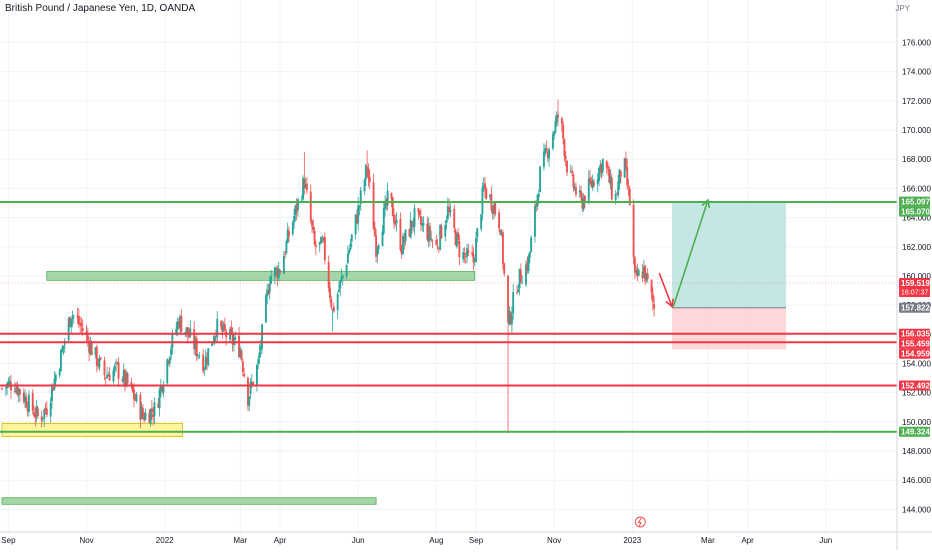 The width and height of the screenshot is (932, 555). I want to click on position-tool, so click(729, 275).